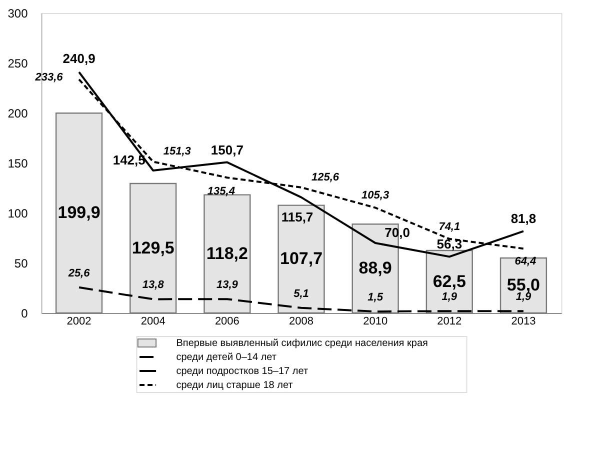 Image resolution: width=615 pixels, height=456 pixels. I want to click on data-label: 107,7, so click(301, 258).